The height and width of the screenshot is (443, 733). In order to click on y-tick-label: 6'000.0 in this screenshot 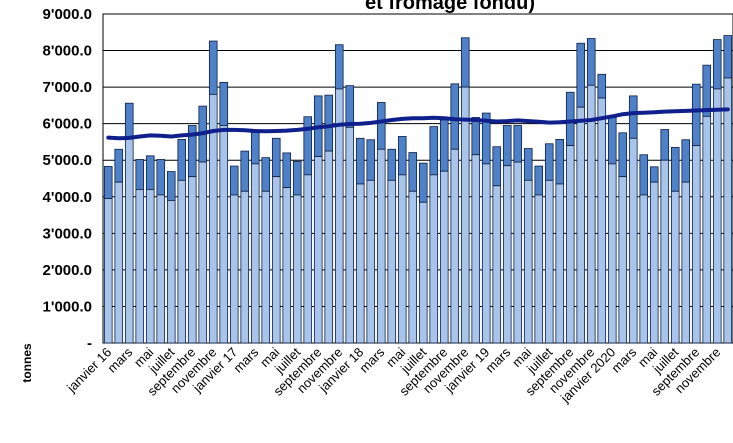, I will do `click(67, 124)`.